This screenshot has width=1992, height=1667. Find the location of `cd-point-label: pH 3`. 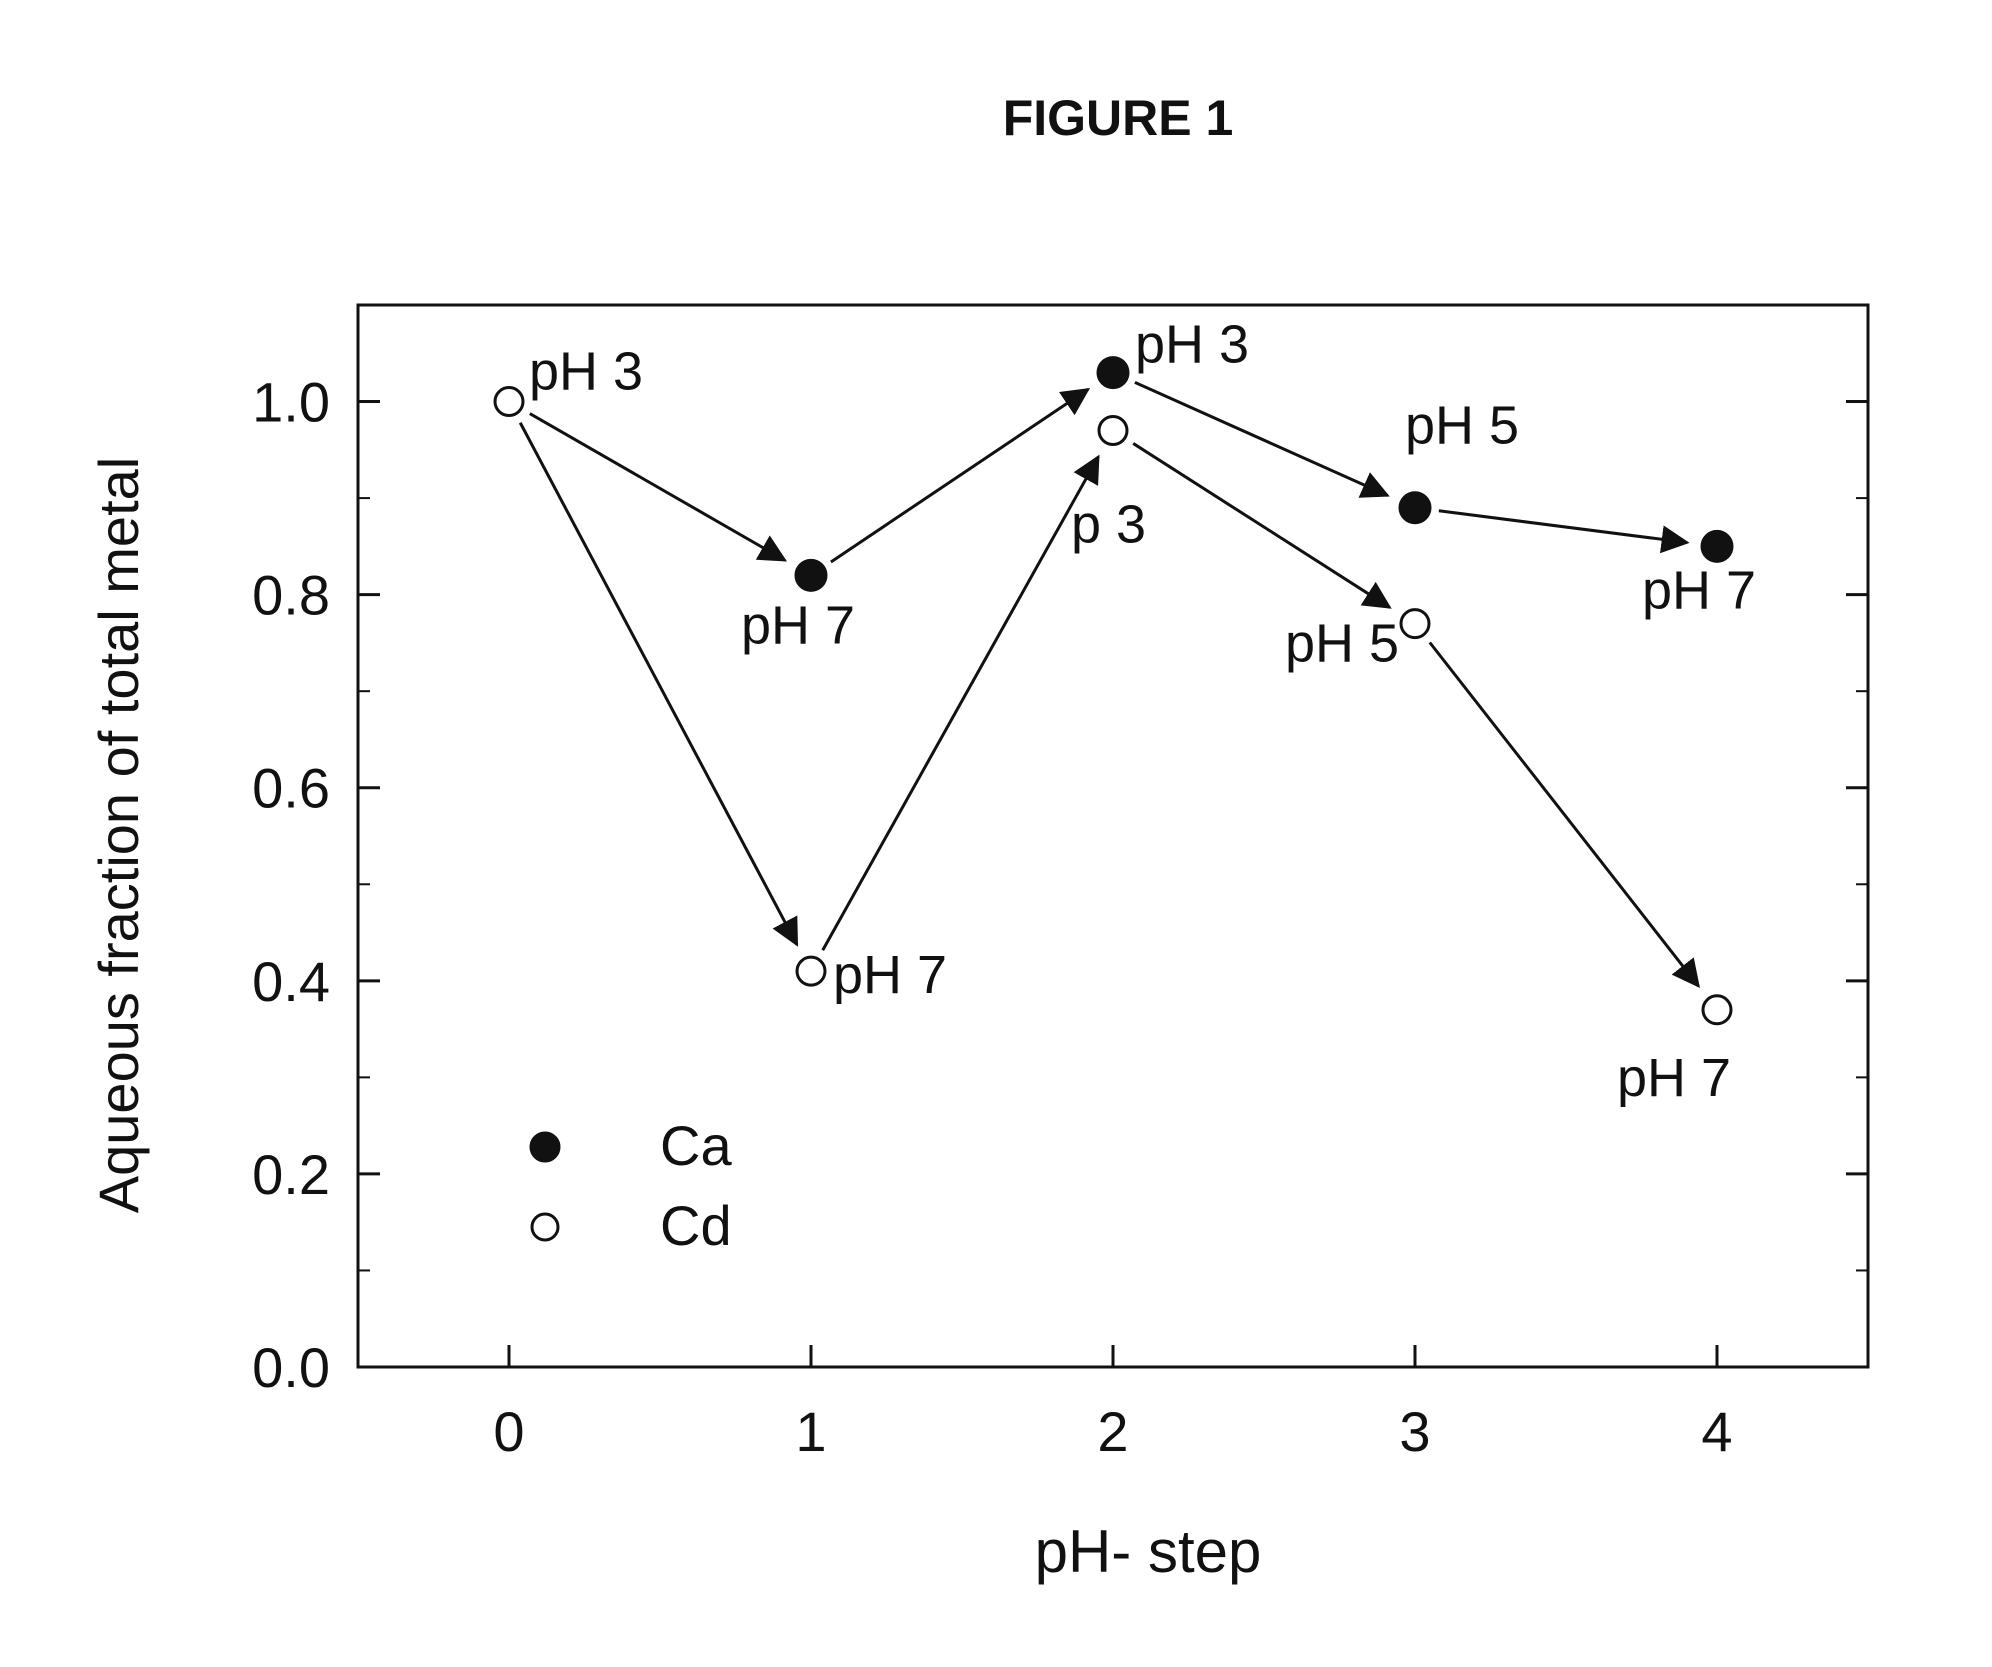

cd-point-label: pH 3 is located at coordinates (586, 372).